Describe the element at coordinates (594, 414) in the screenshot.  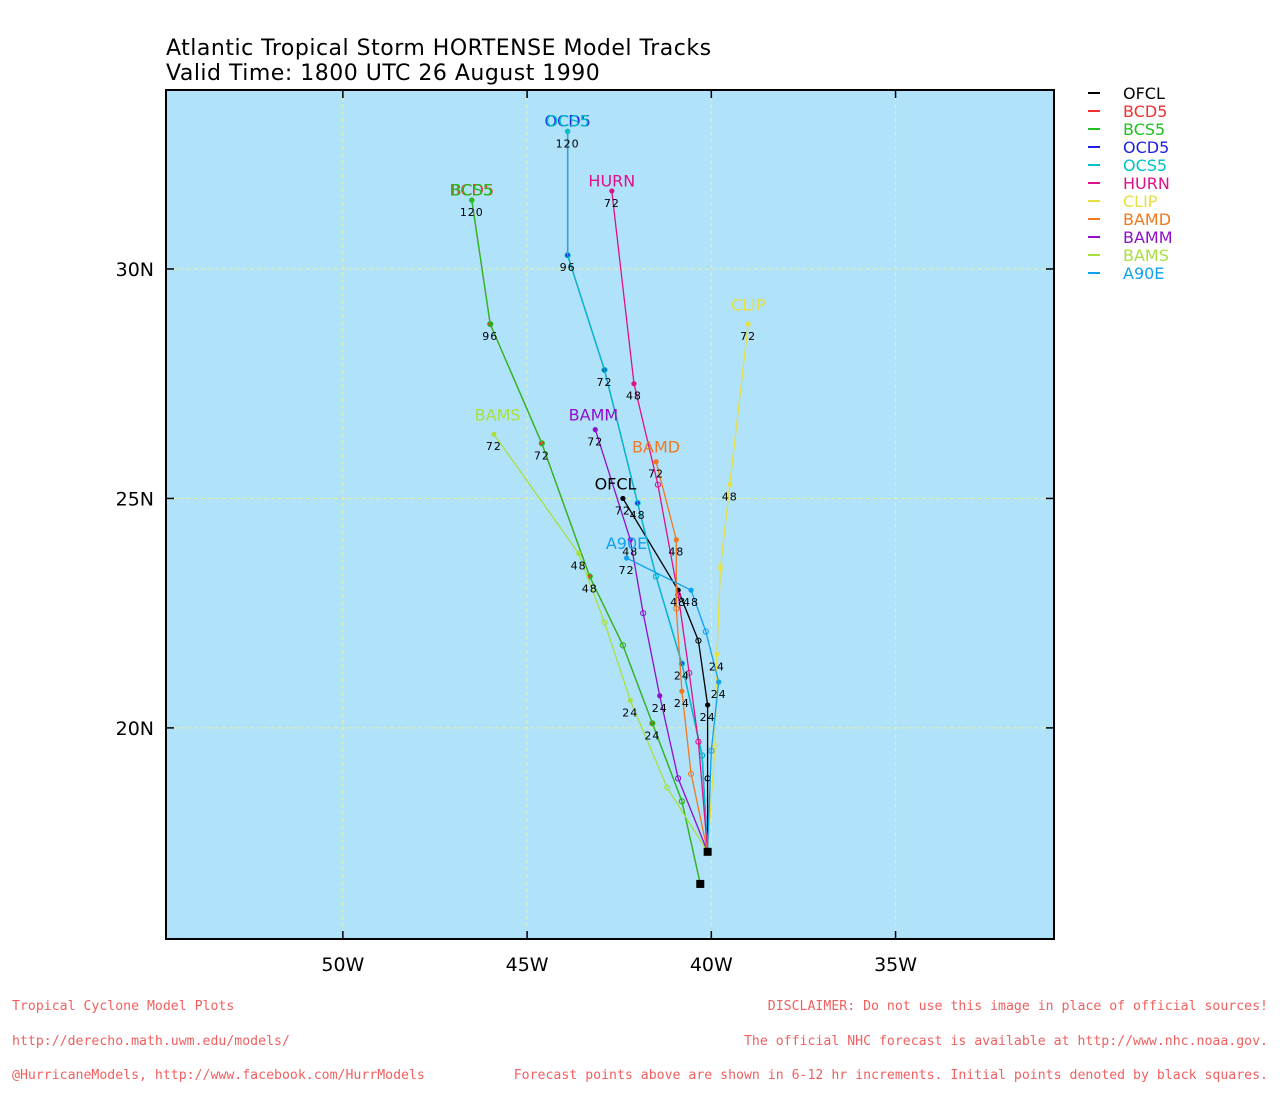
I see `track-label-bamm: BAMM` at that location.